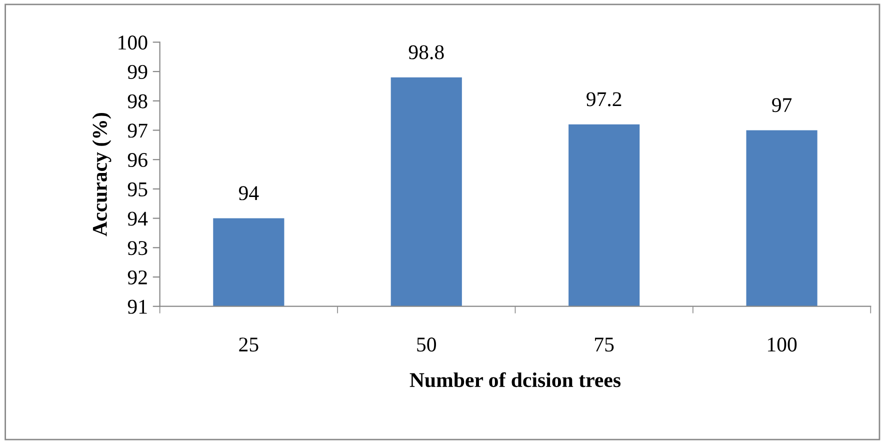 The image size is (883, 444). I want to click on y-tick-label: 96, so click(138, 160).